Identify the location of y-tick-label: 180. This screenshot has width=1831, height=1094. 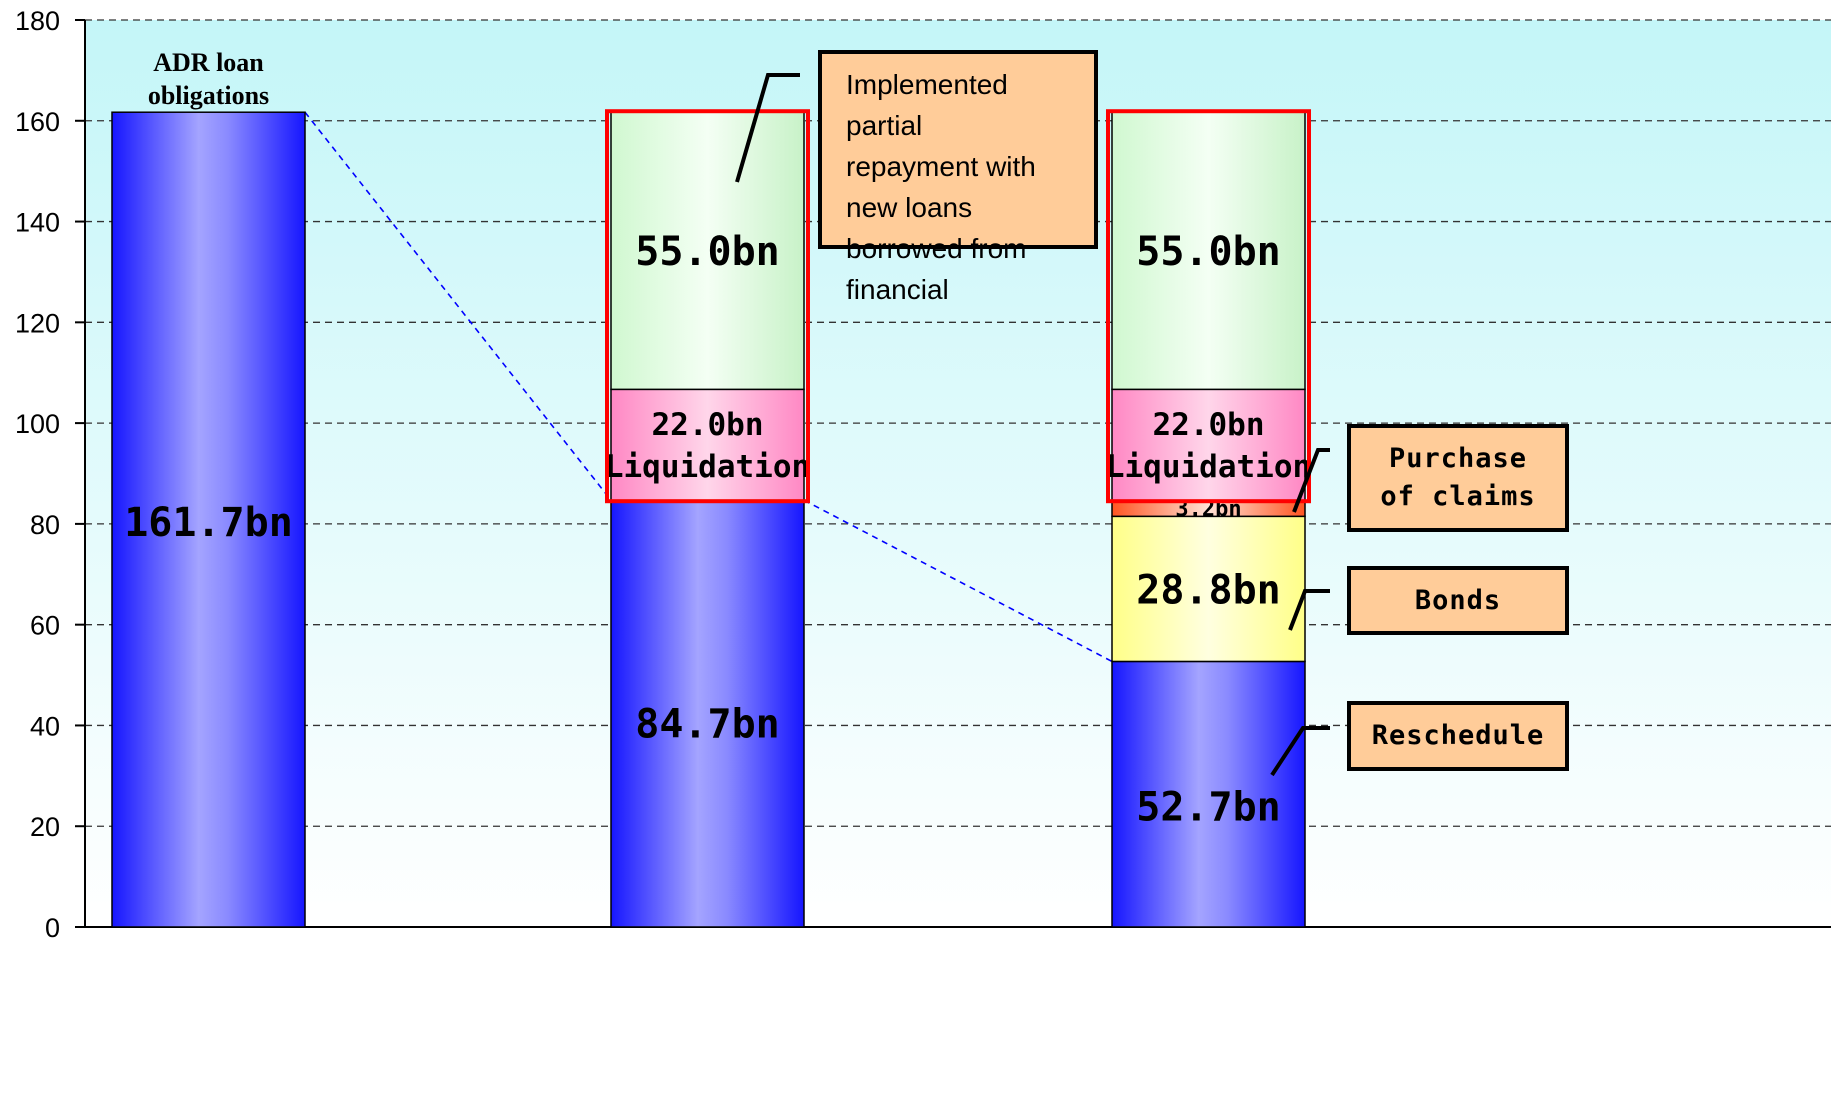
(37, 21).